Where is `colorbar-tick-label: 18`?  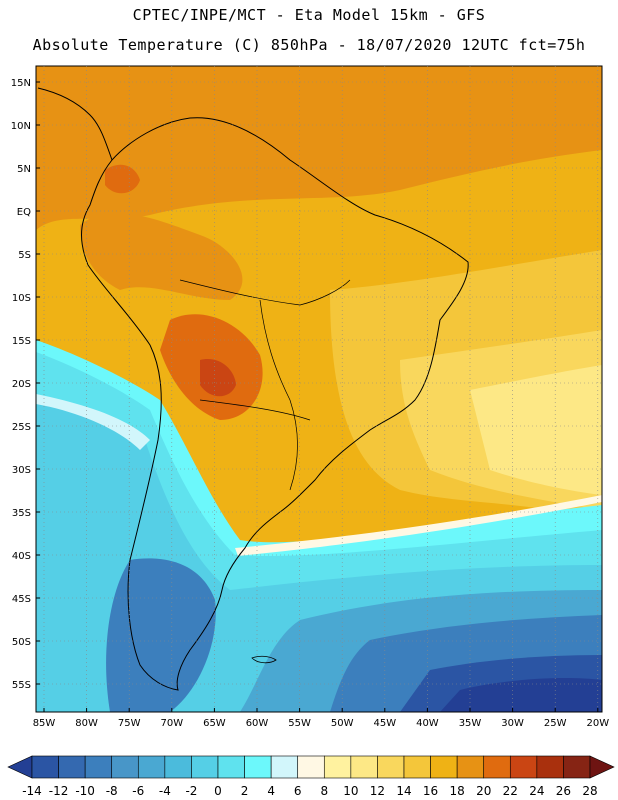 colorbar-tick-label: 18 is located at coordinates (457, 791).